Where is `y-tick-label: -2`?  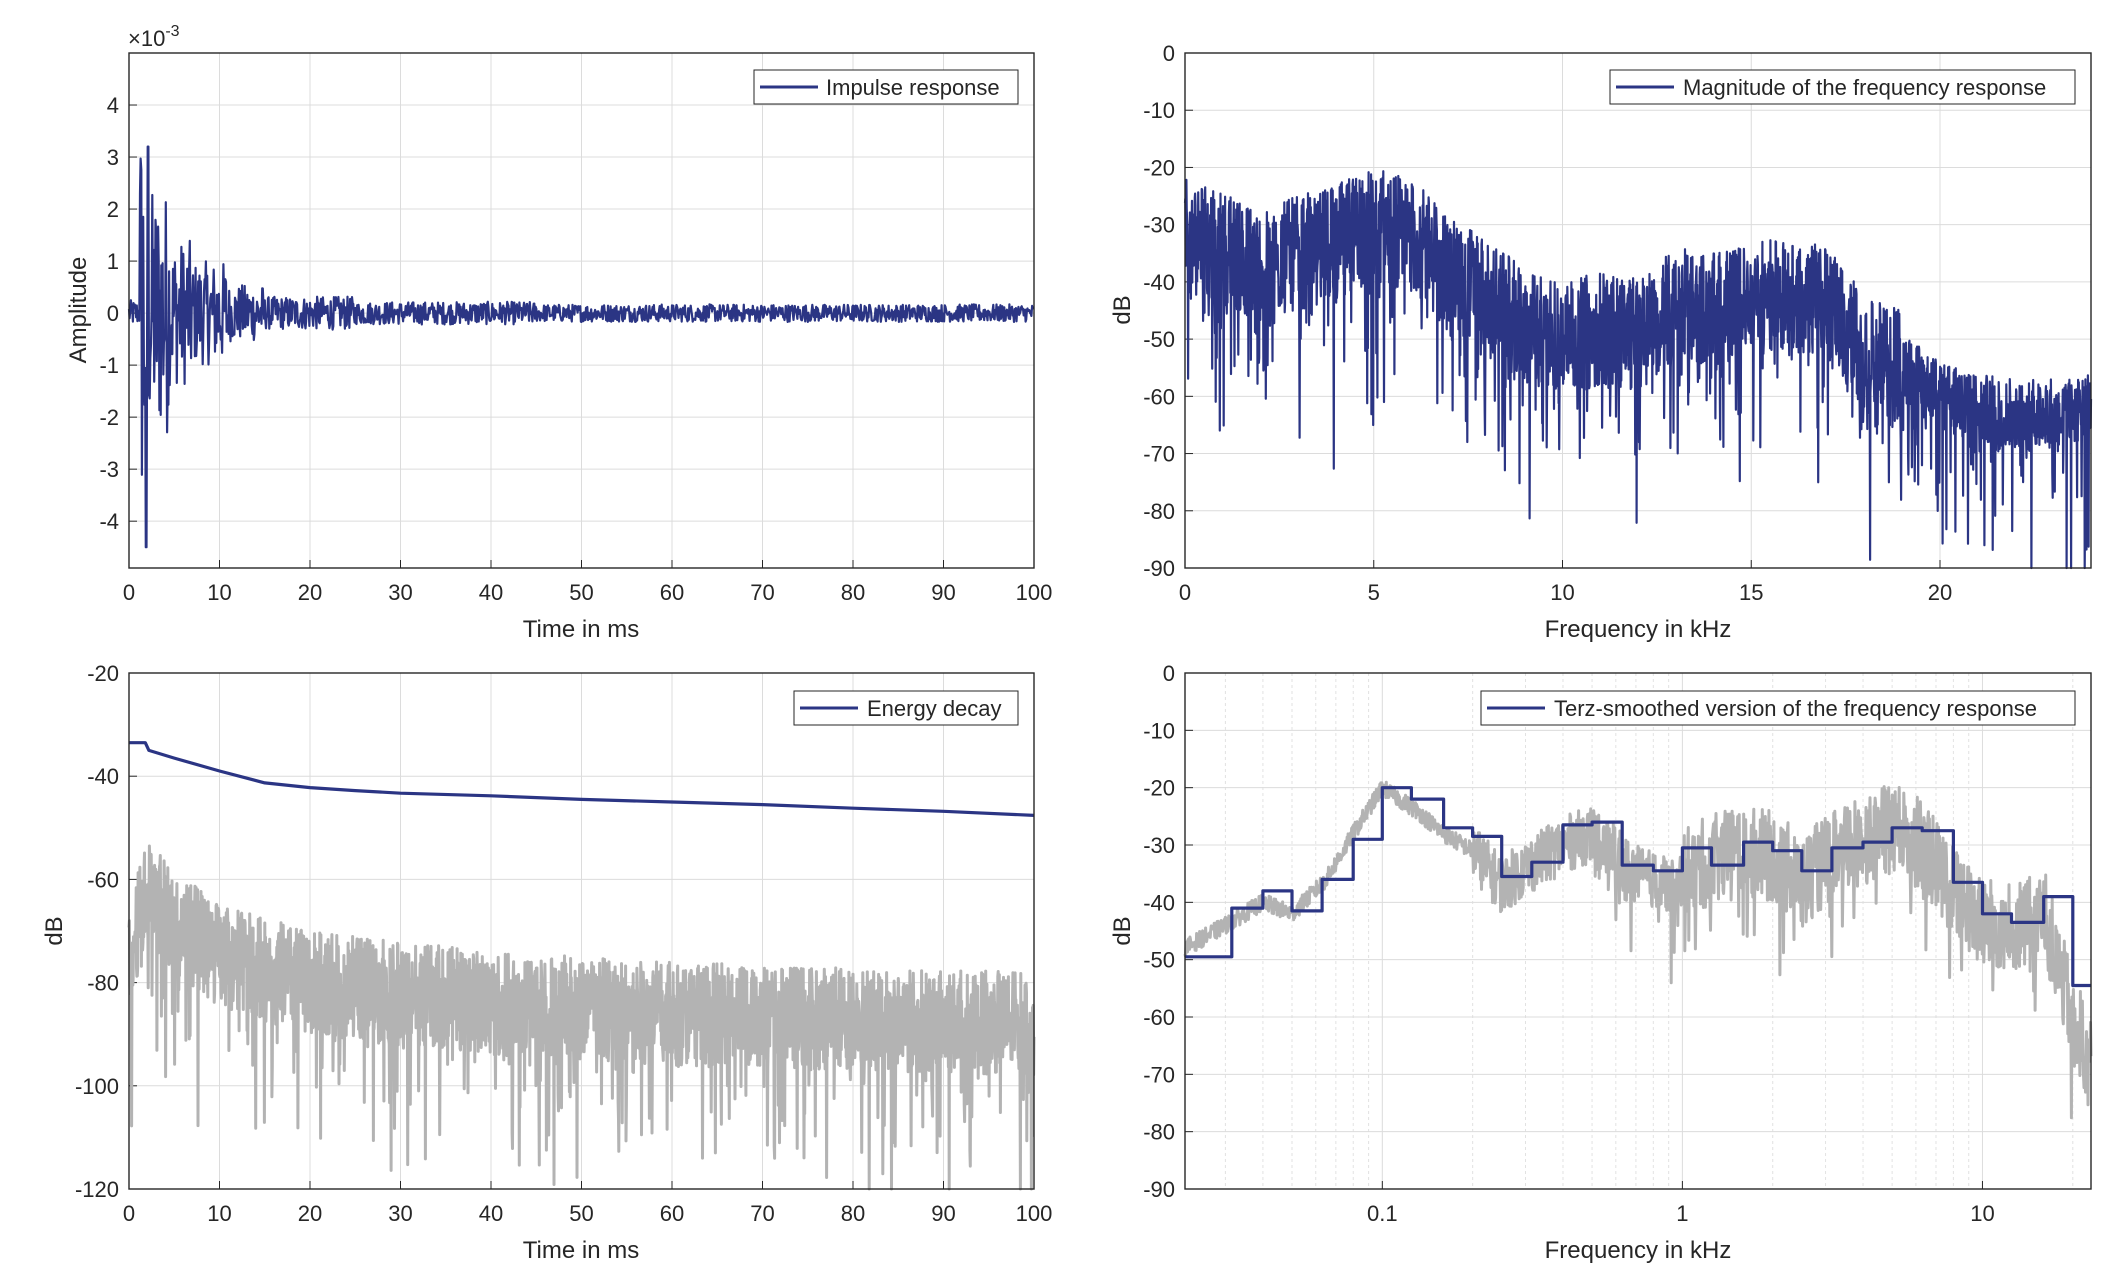 y-tick-label: -2 is located at coordinates (109, 417).